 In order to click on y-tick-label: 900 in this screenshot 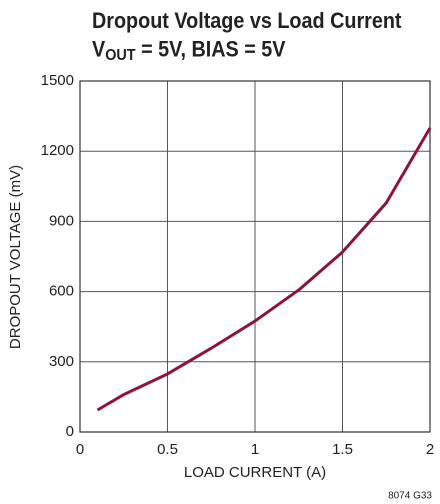, I will do `click(61, 220)`.